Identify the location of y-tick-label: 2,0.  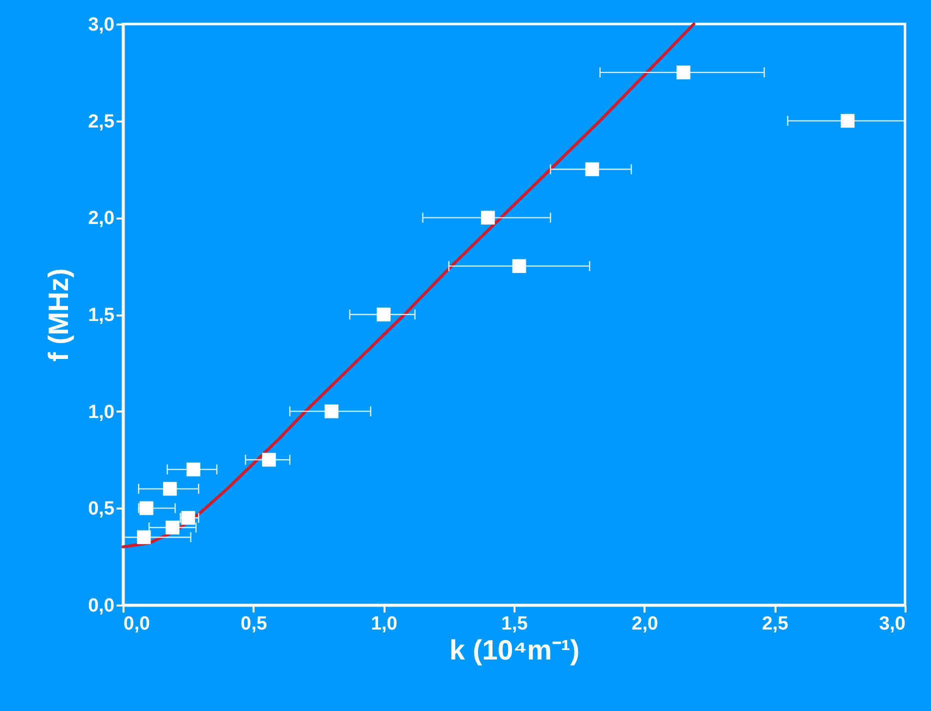
(101, 219).